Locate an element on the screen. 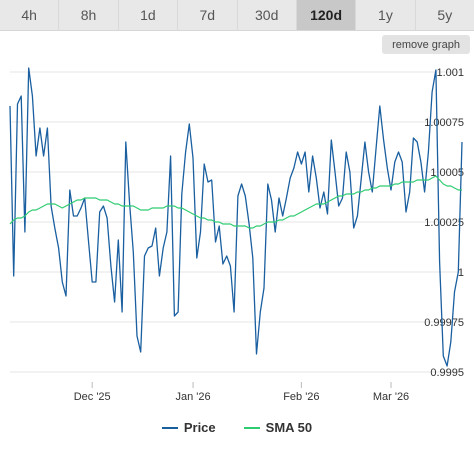  tab-120d: 120d is located at coordinates (326, 15).